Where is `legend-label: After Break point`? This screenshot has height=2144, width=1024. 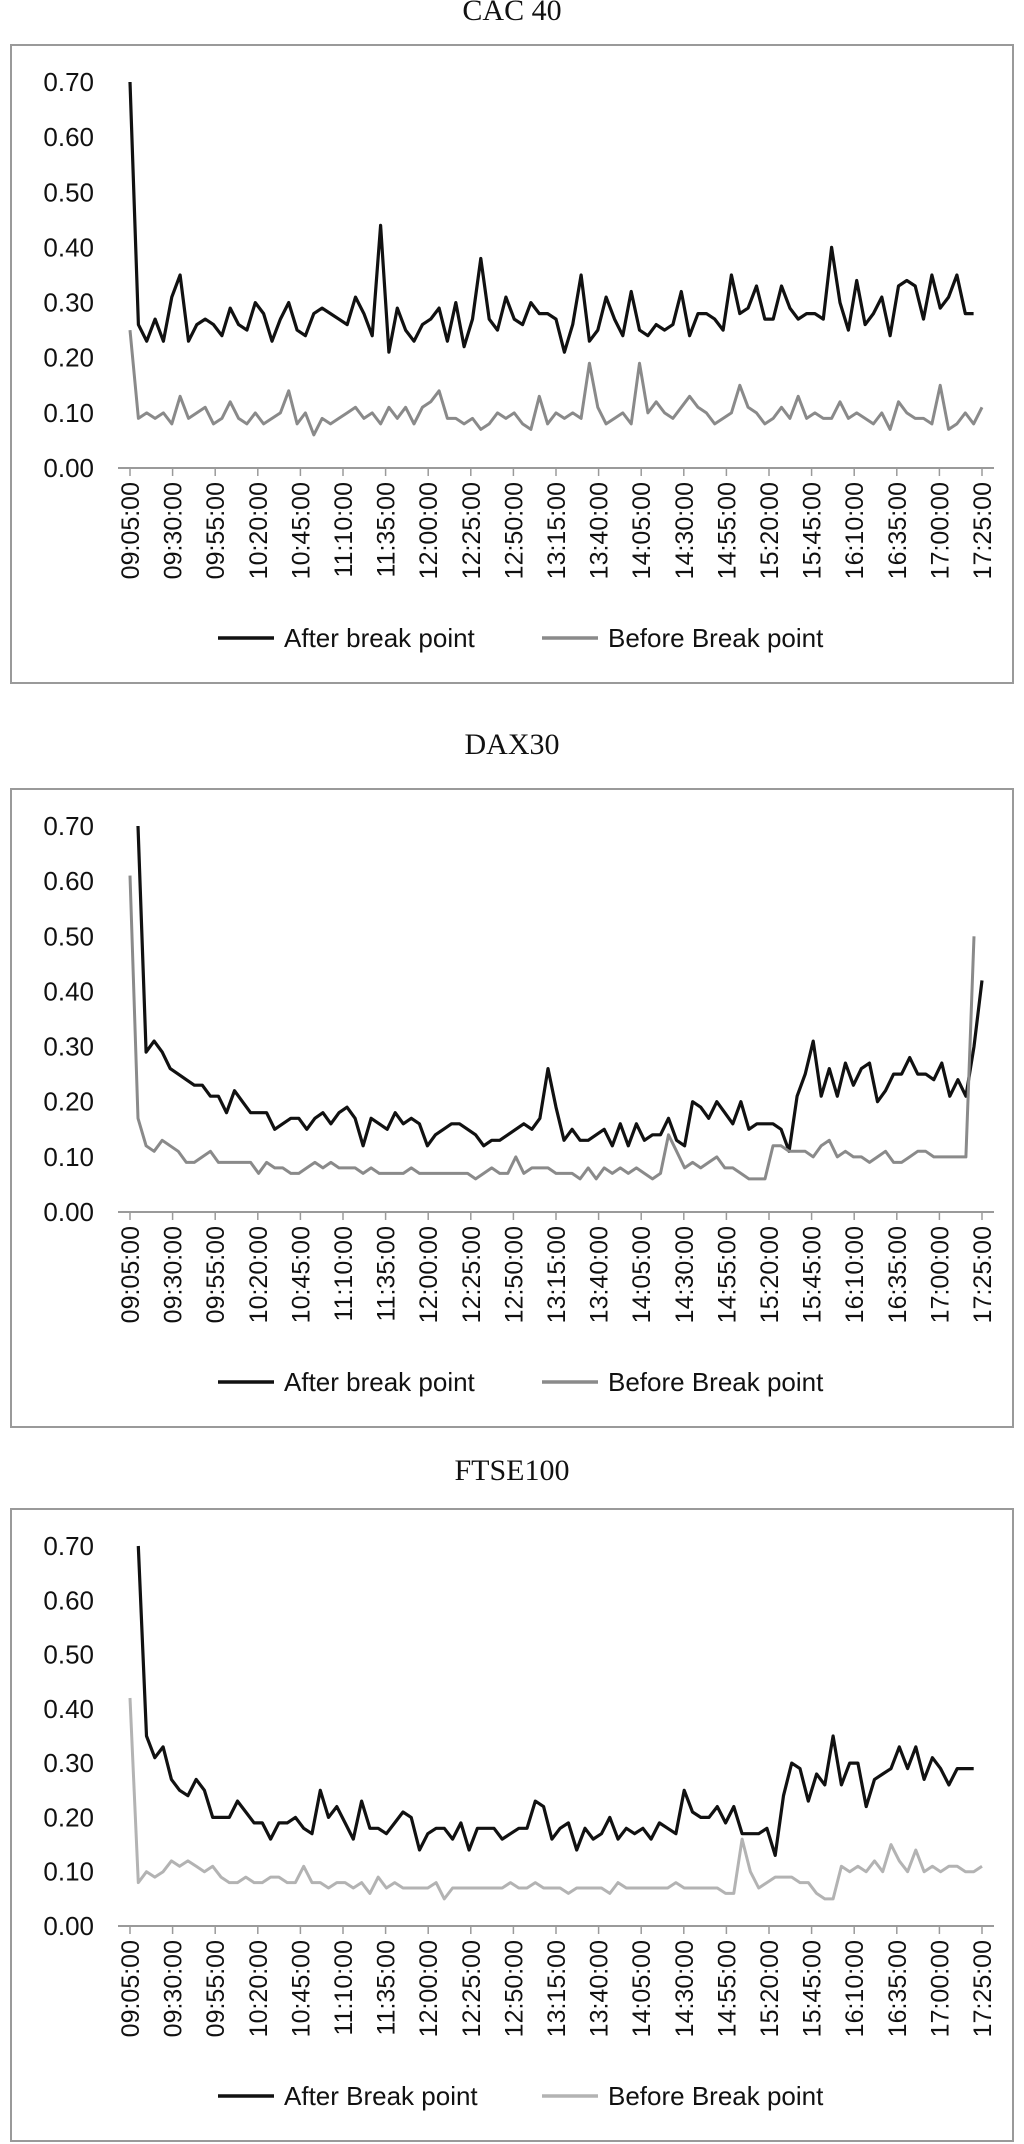
legend-label: After Break point is located at coordinates (381, 2096).